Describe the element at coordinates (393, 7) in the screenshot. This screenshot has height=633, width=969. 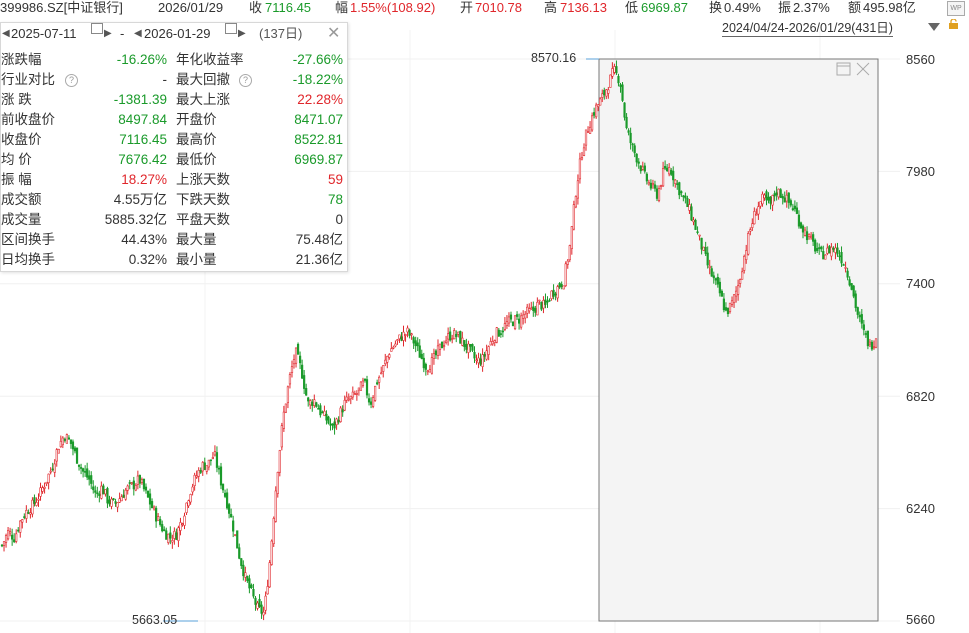
I see `change-value: 1.55%(108.92)` at that location.